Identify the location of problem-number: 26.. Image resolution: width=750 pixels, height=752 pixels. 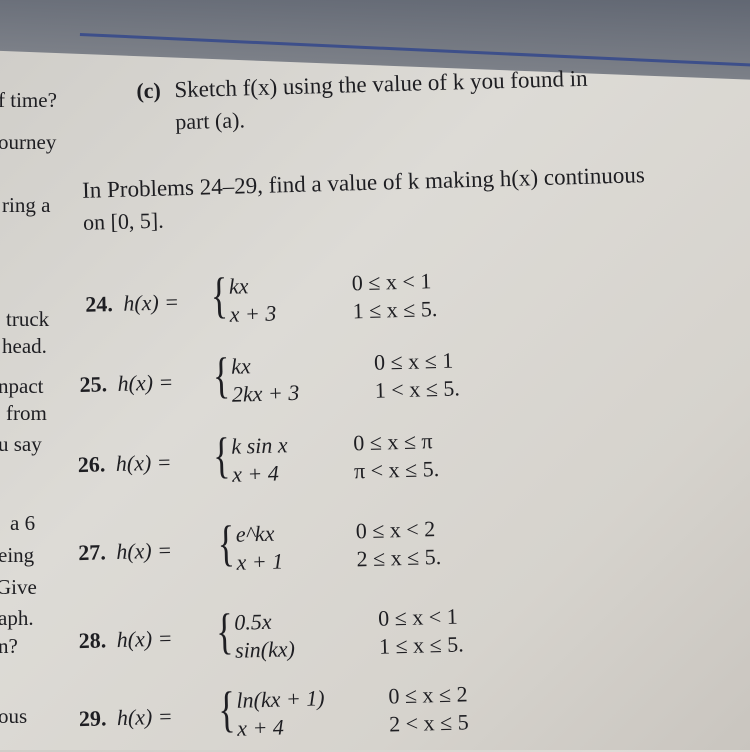
(91, 464).